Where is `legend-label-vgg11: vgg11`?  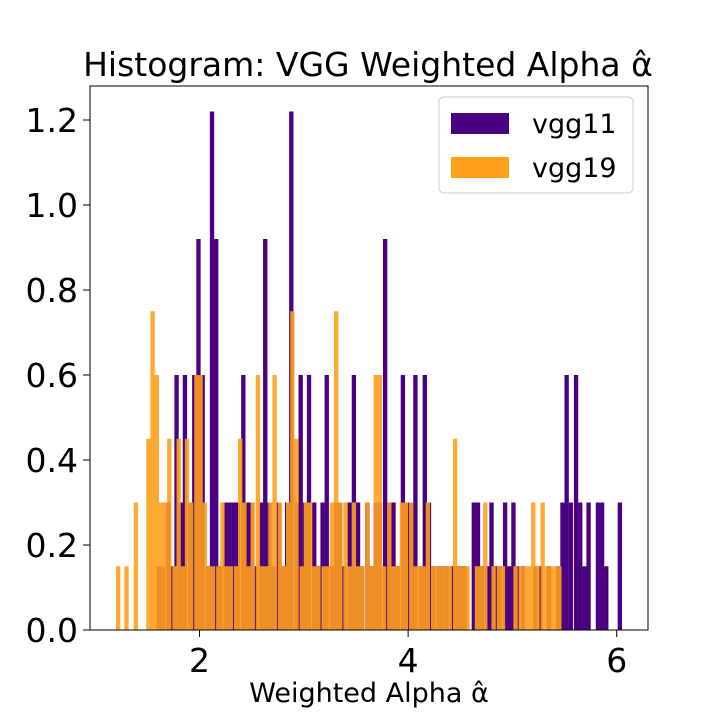 legend-label-vgg11: vgg11 is located at coordinates (574, 124).